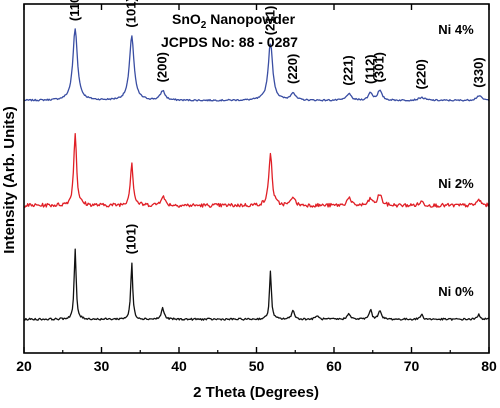 This screenshot has height=408, width=500. Describe the element at coordinates (74, 10) in the screenshot. I see `peak-label: (110)` at that location.